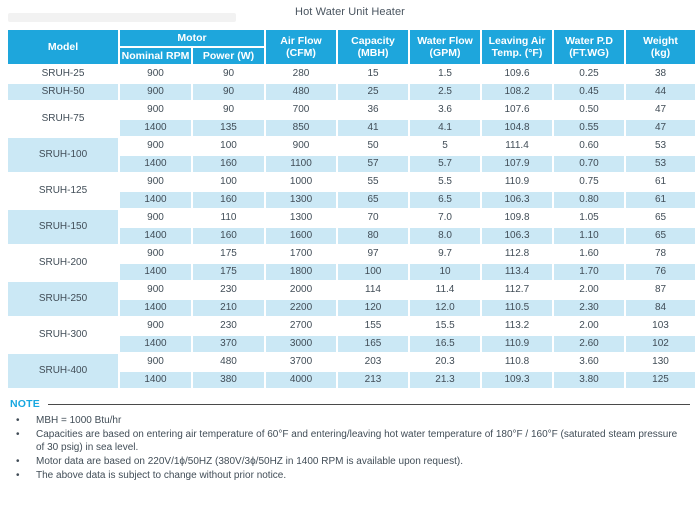  I want to click on data-cell: 1800, so click(301, 272).